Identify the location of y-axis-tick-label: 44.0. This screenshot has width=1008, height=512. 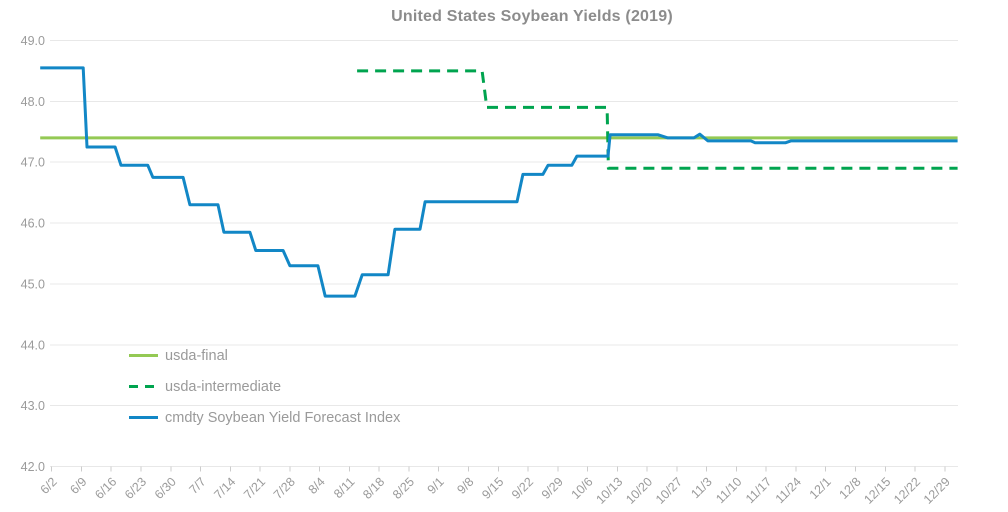
(33, 345).